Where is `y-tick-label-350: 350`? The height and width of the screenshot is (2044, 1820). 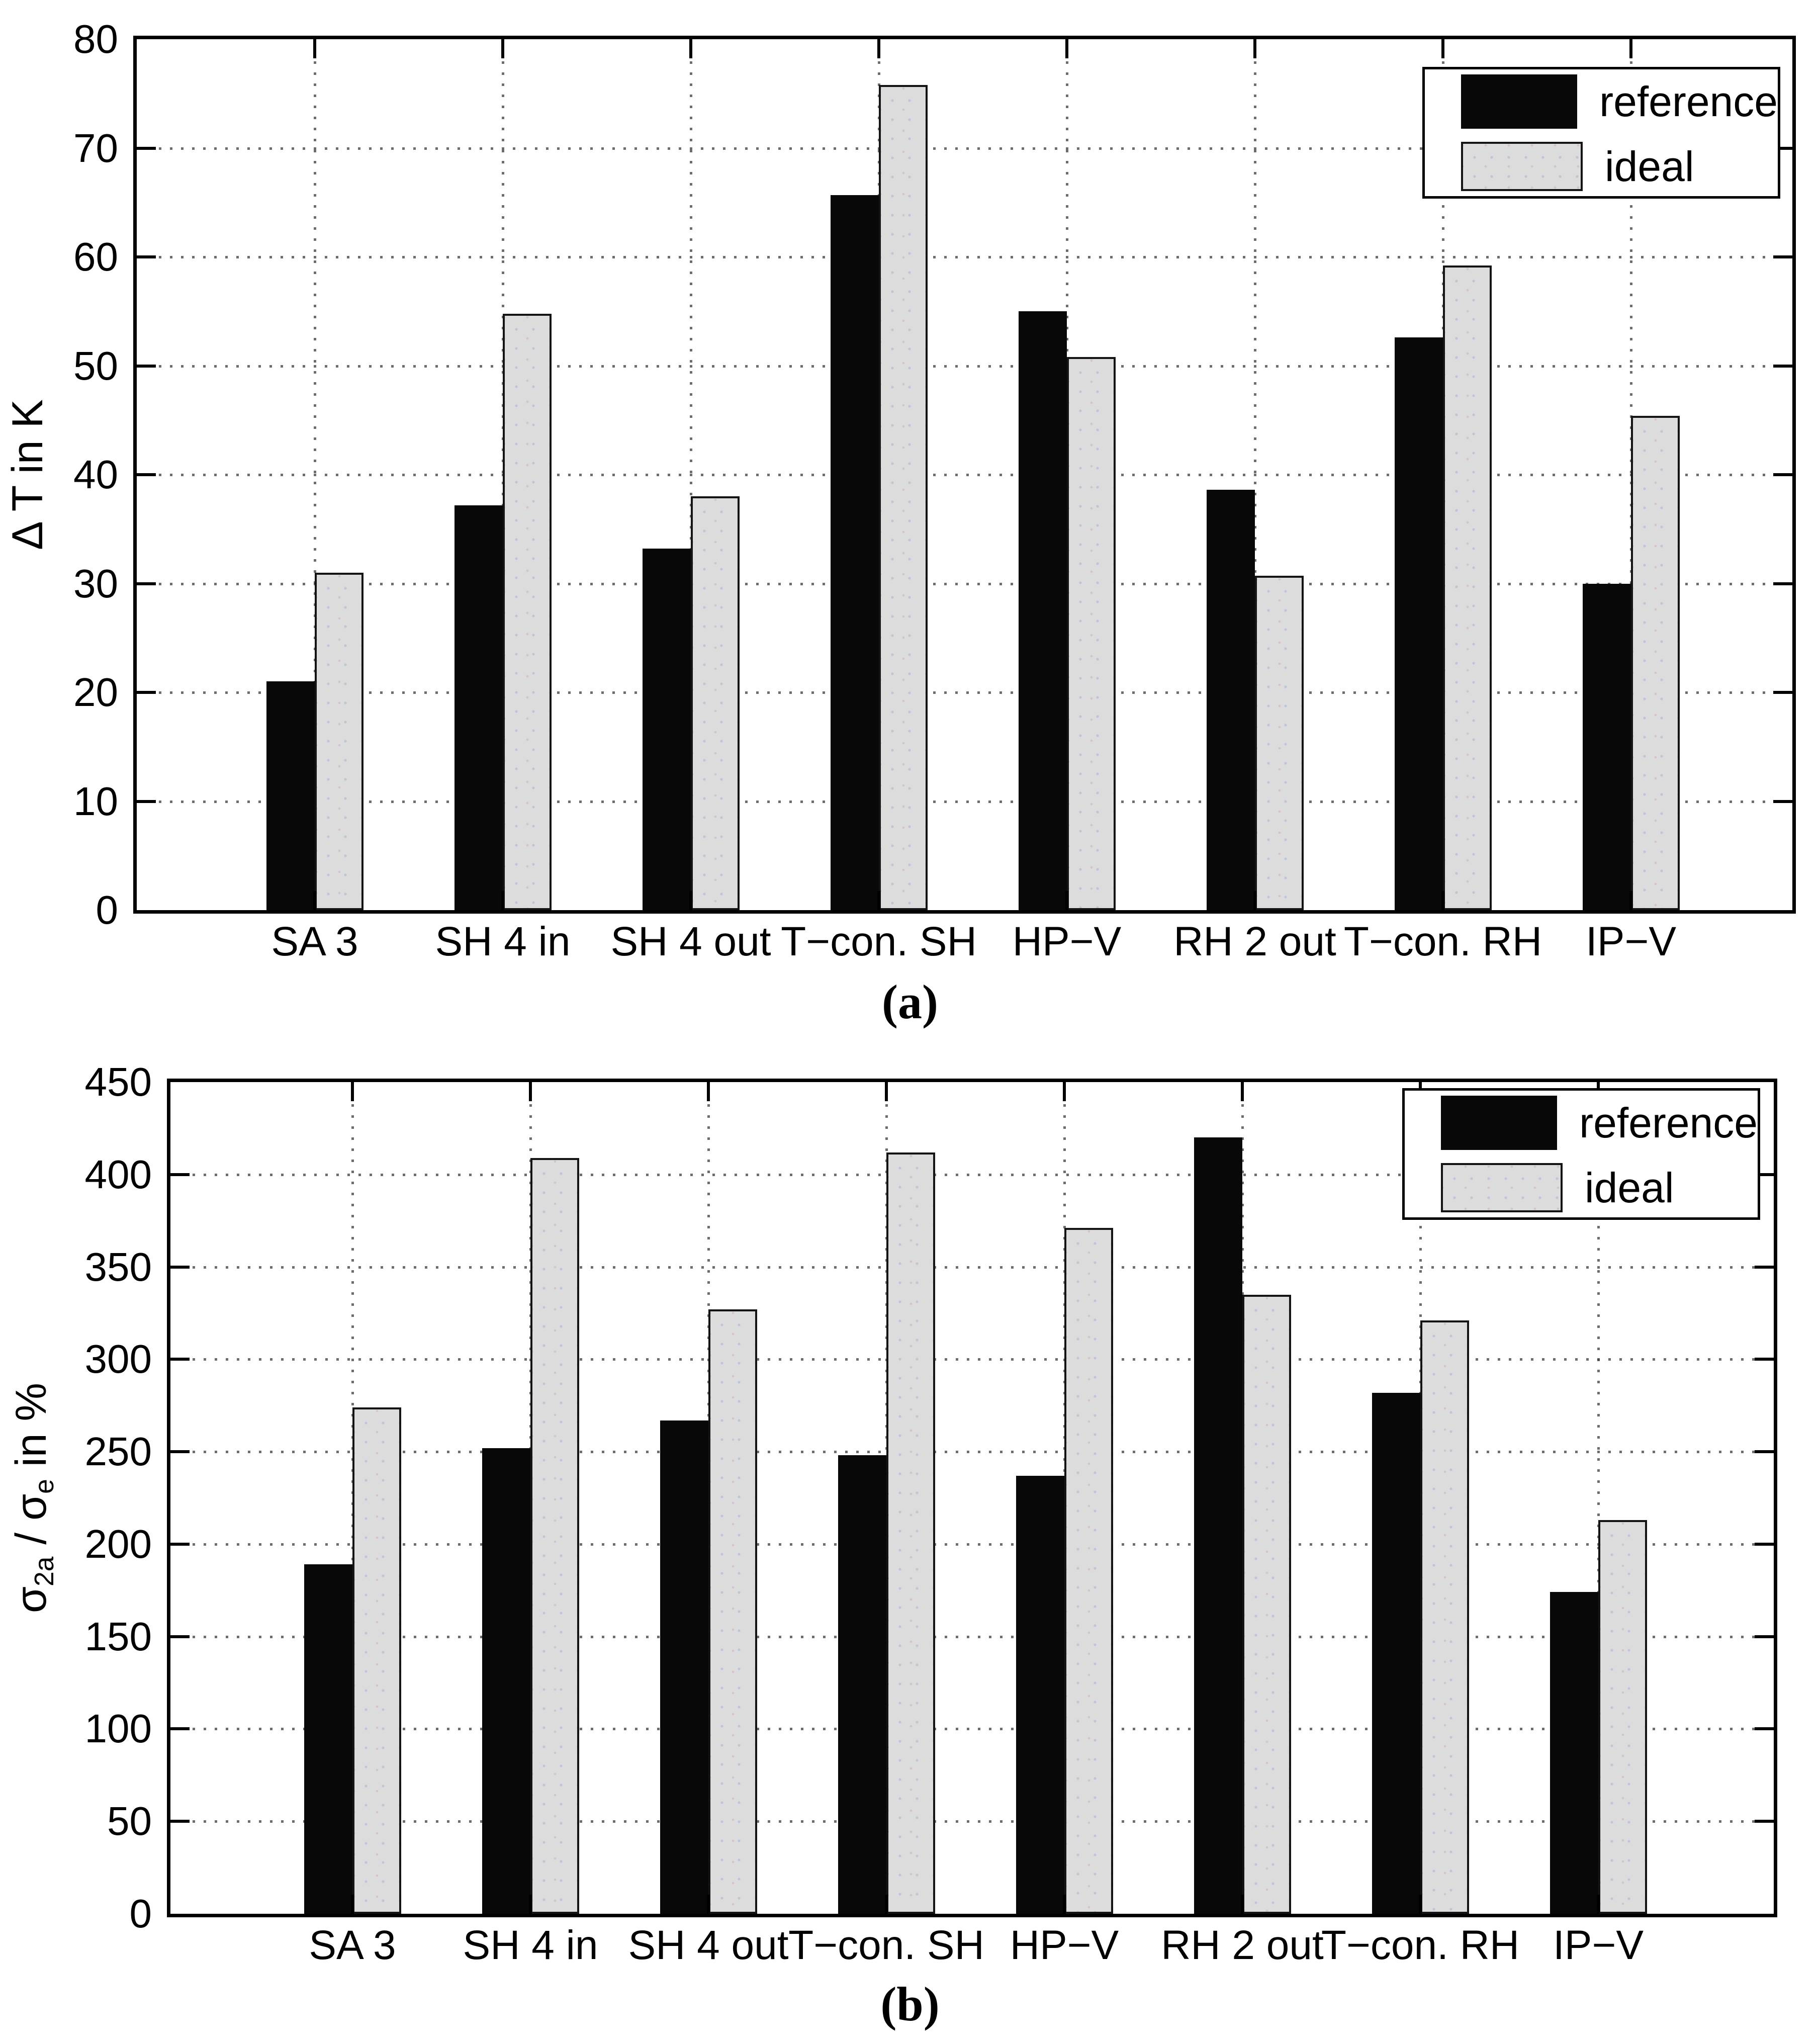 y-tick-label-350: 350 is located at coordinates (118, 1266).